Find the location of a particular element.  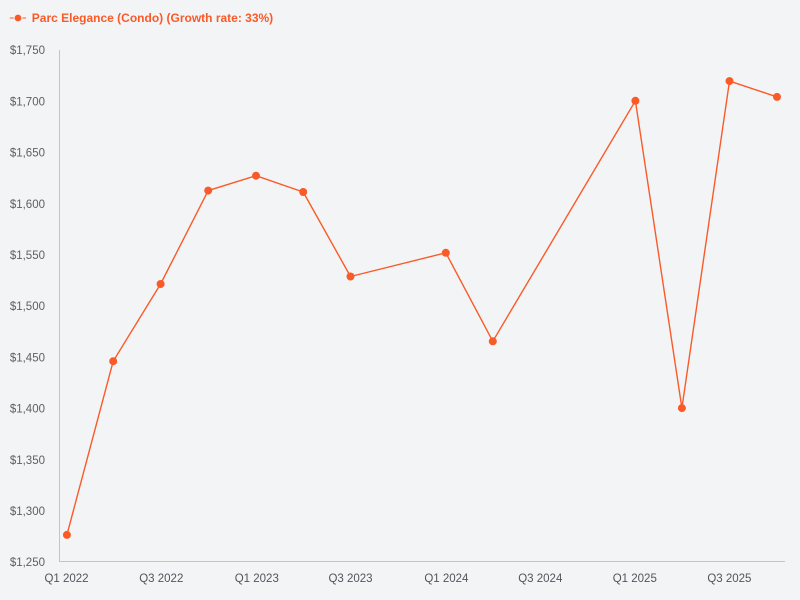

svg-text: Q1 2023 is located at coordinates (257, 579).